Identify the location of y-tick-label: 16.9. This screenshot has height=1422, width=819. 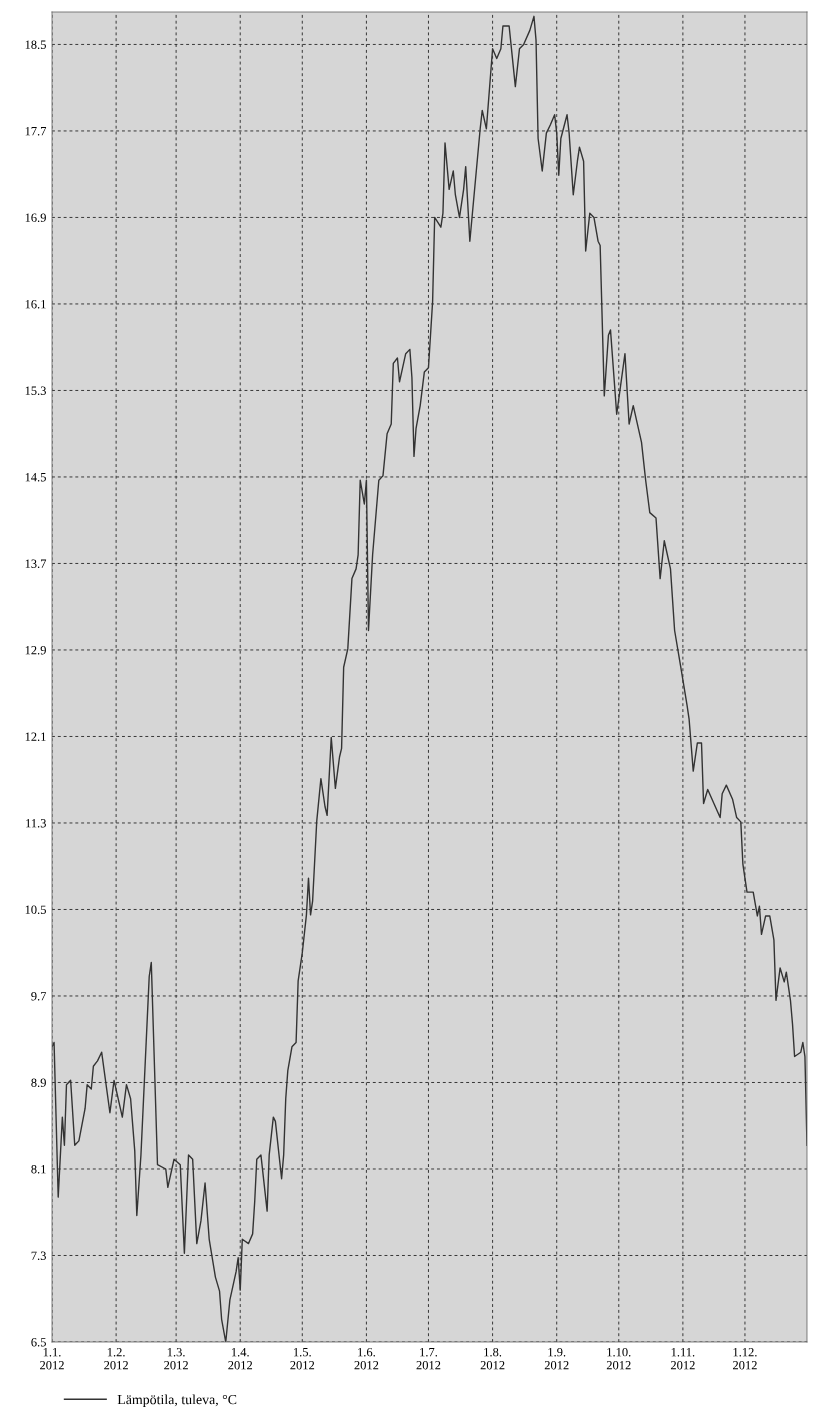
(35, 217).